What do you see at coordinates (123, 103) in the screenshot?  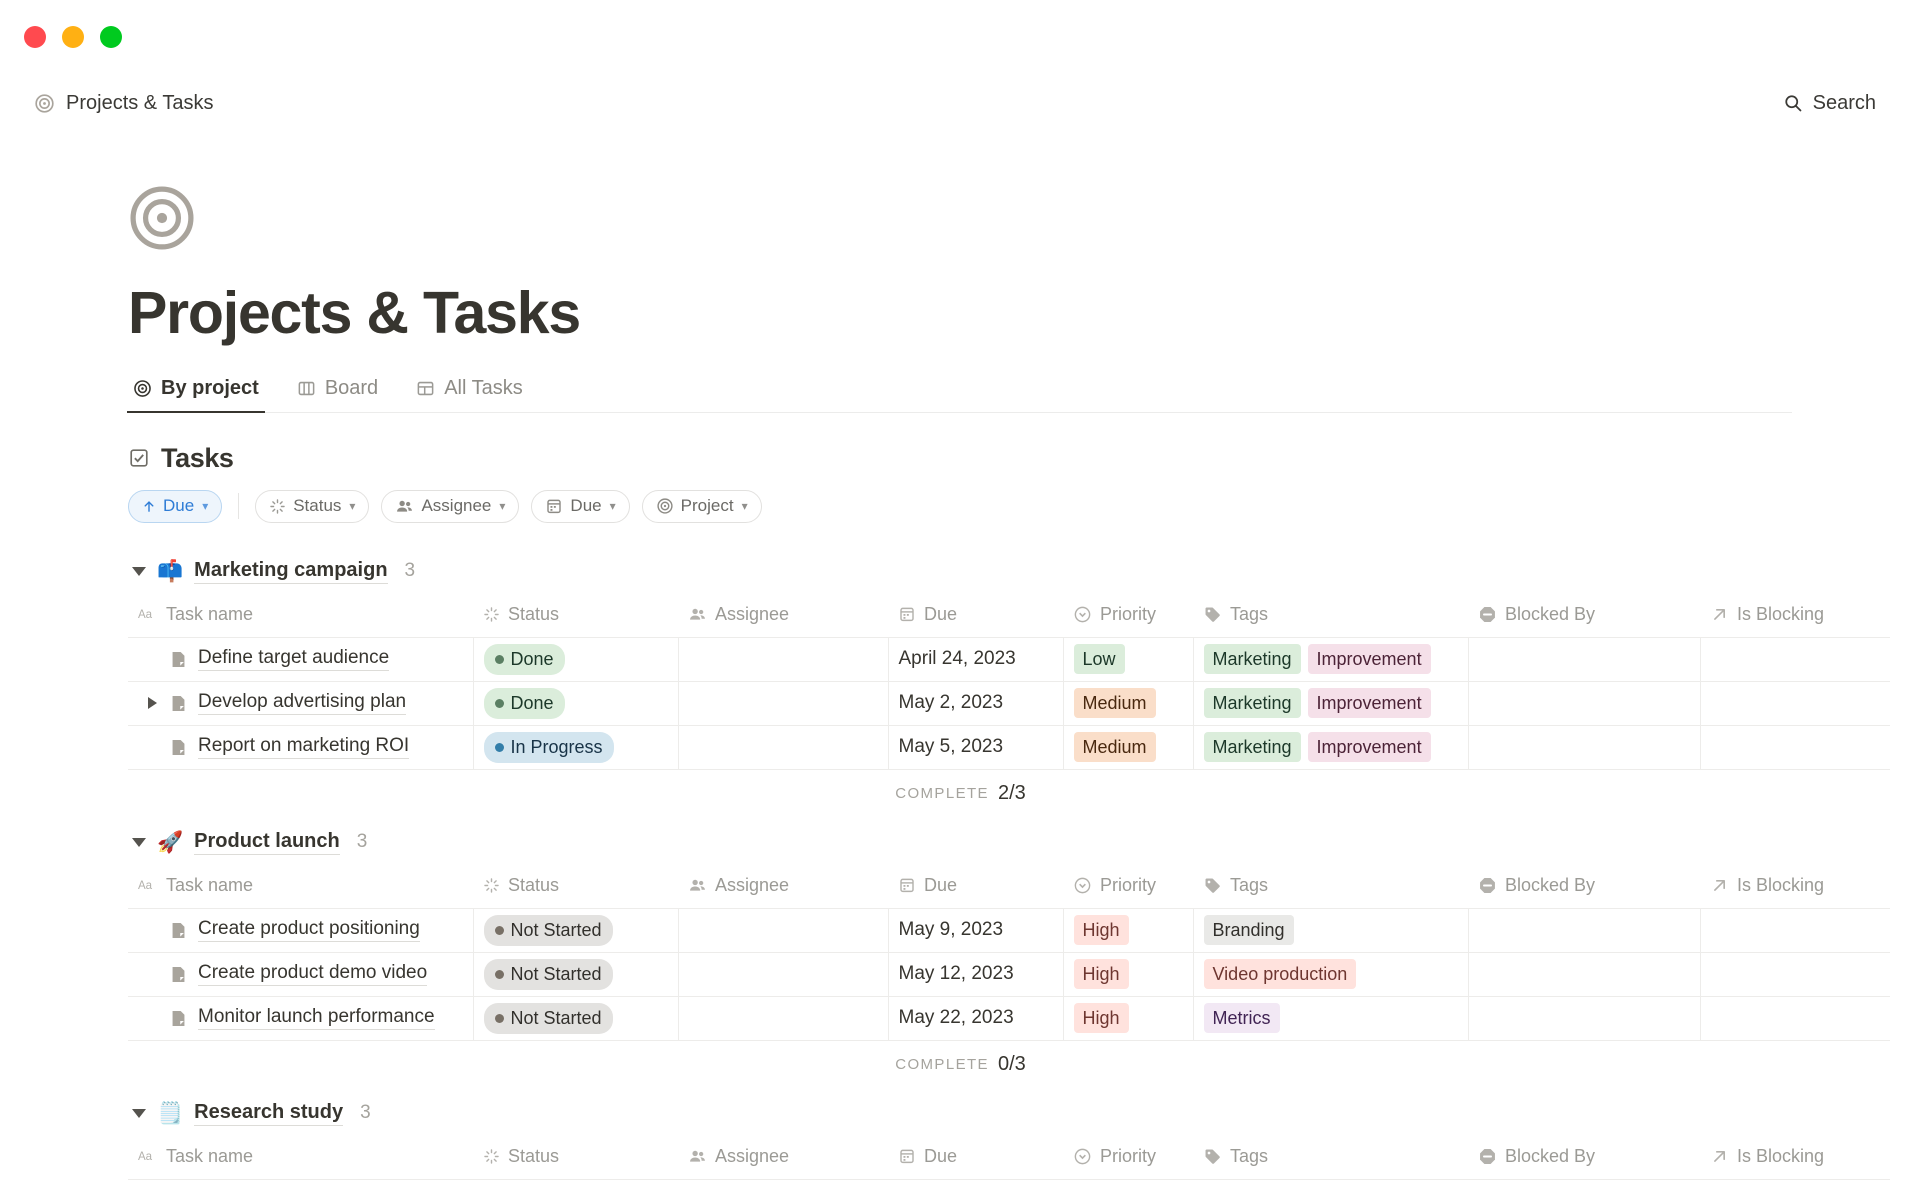 I see `breadcrumb: Projects & Tasks` at bounding box center [123, 103].